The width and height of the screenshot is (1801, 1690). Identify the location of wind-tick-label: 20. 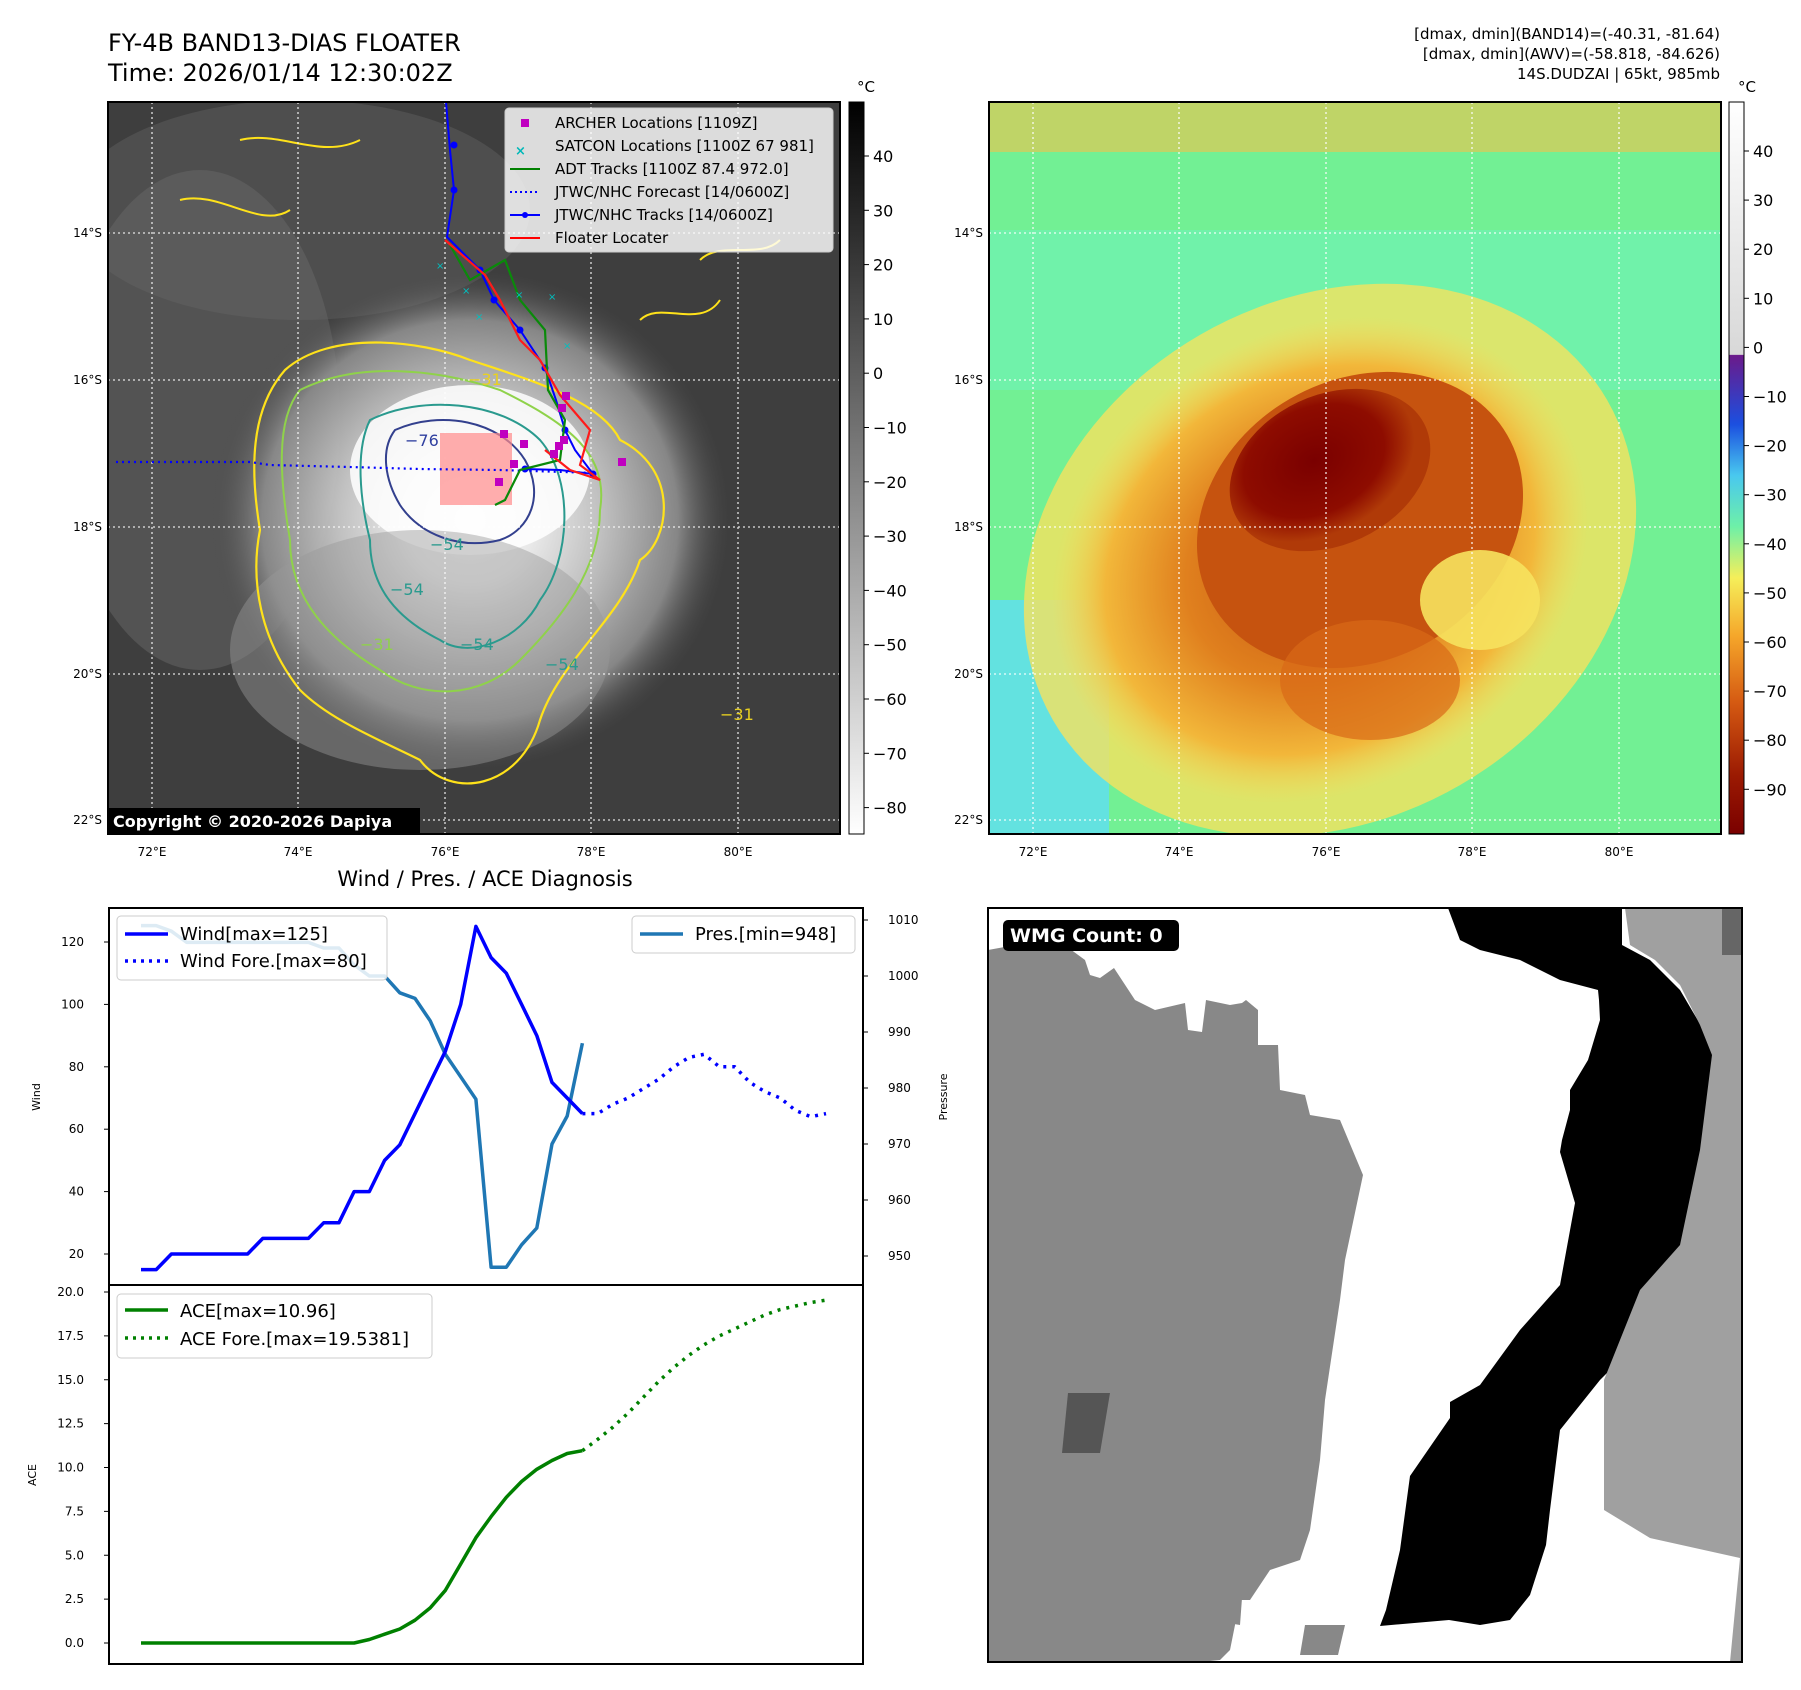
(76, 1254).